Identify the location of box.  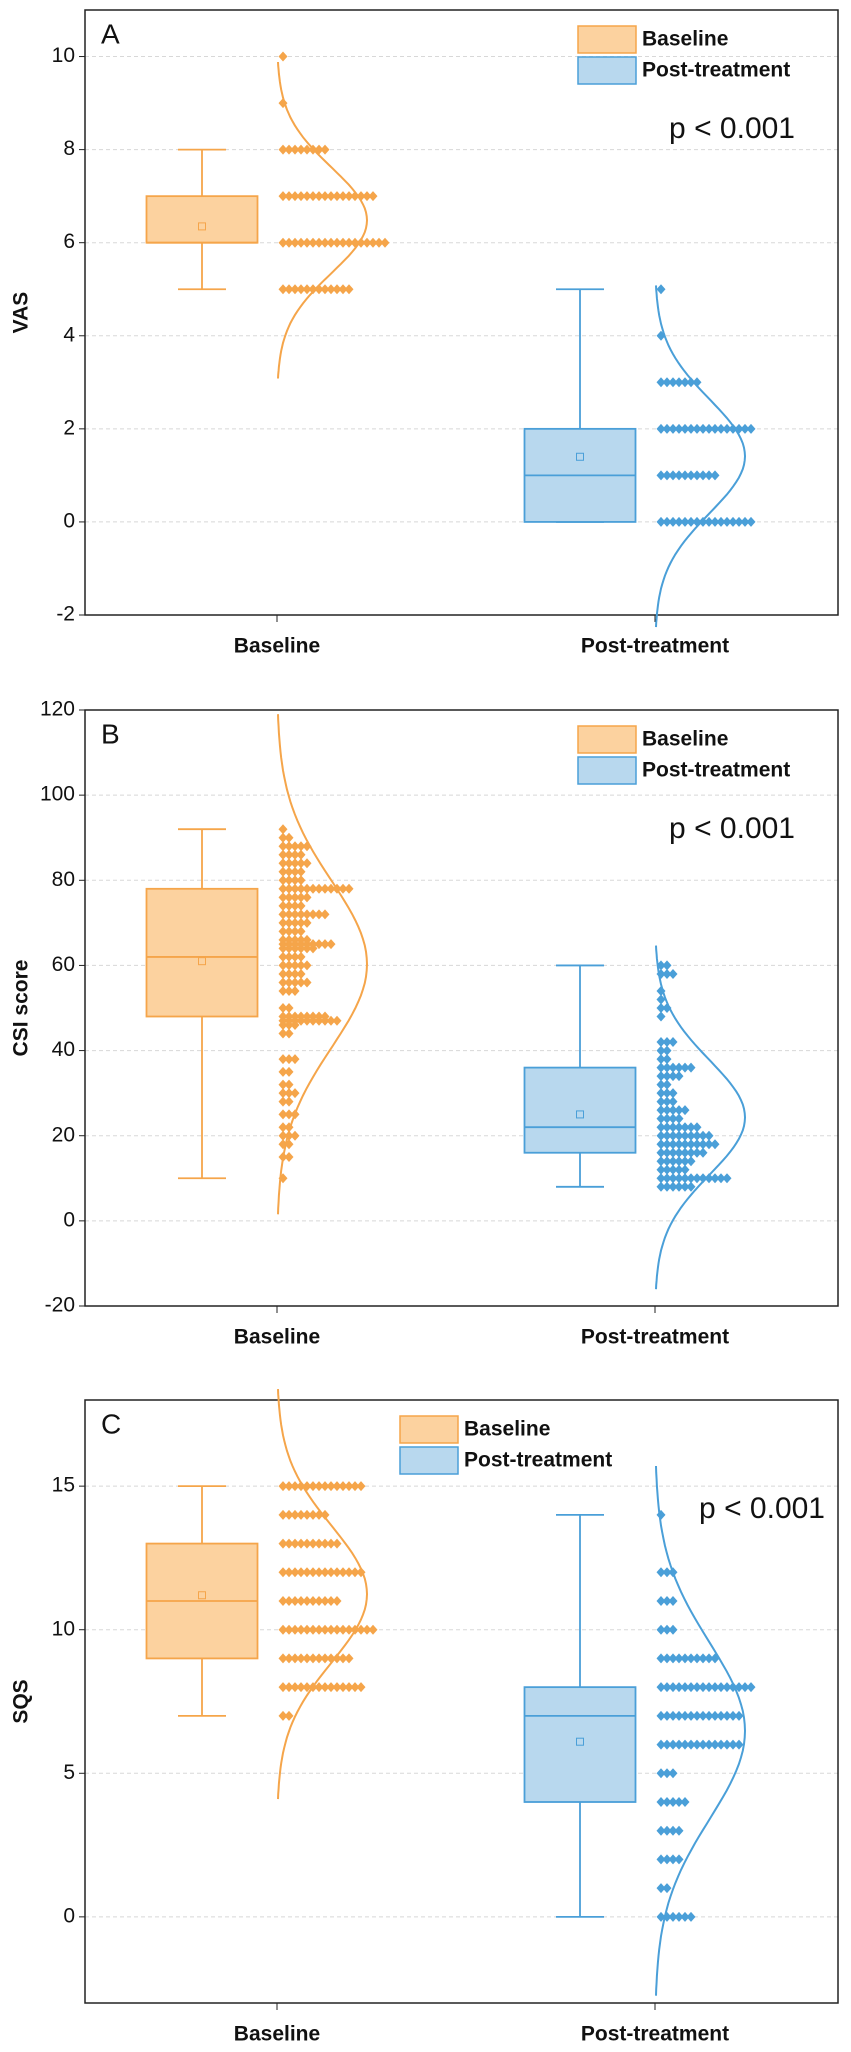
(580, 1744).